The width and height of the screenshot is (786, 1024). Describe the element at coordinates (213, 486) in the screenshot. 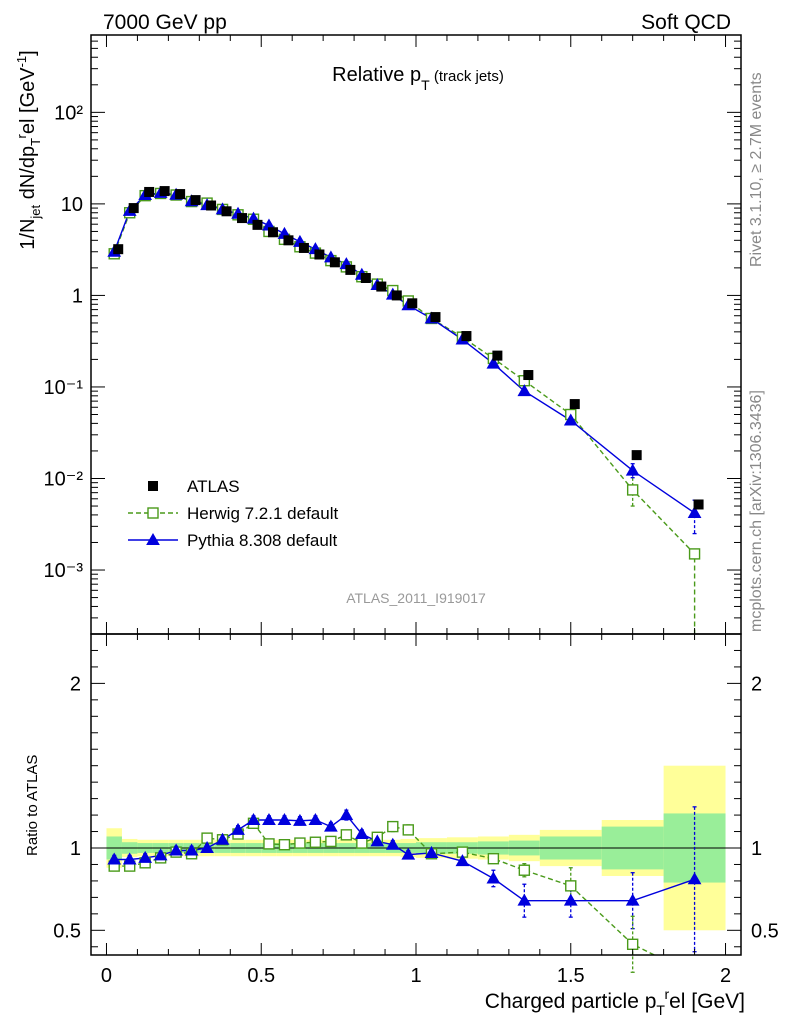

I see `legend-label: ATLAS` at that location.